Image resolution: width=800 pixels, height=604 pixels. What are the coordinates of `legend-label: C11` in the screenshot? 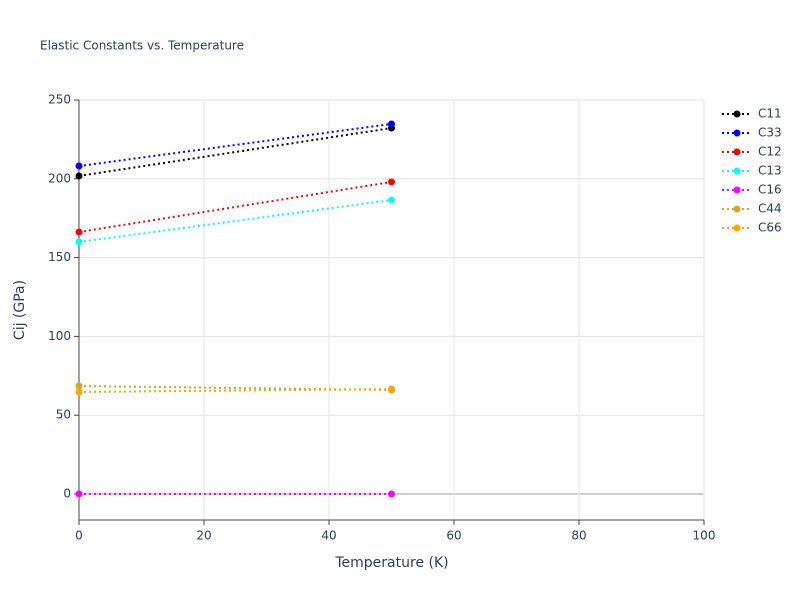 It's located at (770, 114).